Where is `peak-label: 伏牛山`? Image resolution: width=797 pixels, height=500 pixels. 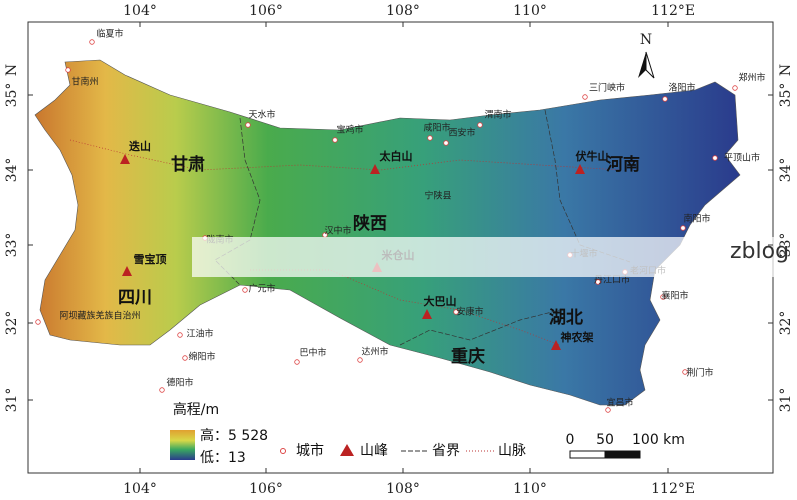 peak-label: 伏牛山 is located at coordinates (592, 156).